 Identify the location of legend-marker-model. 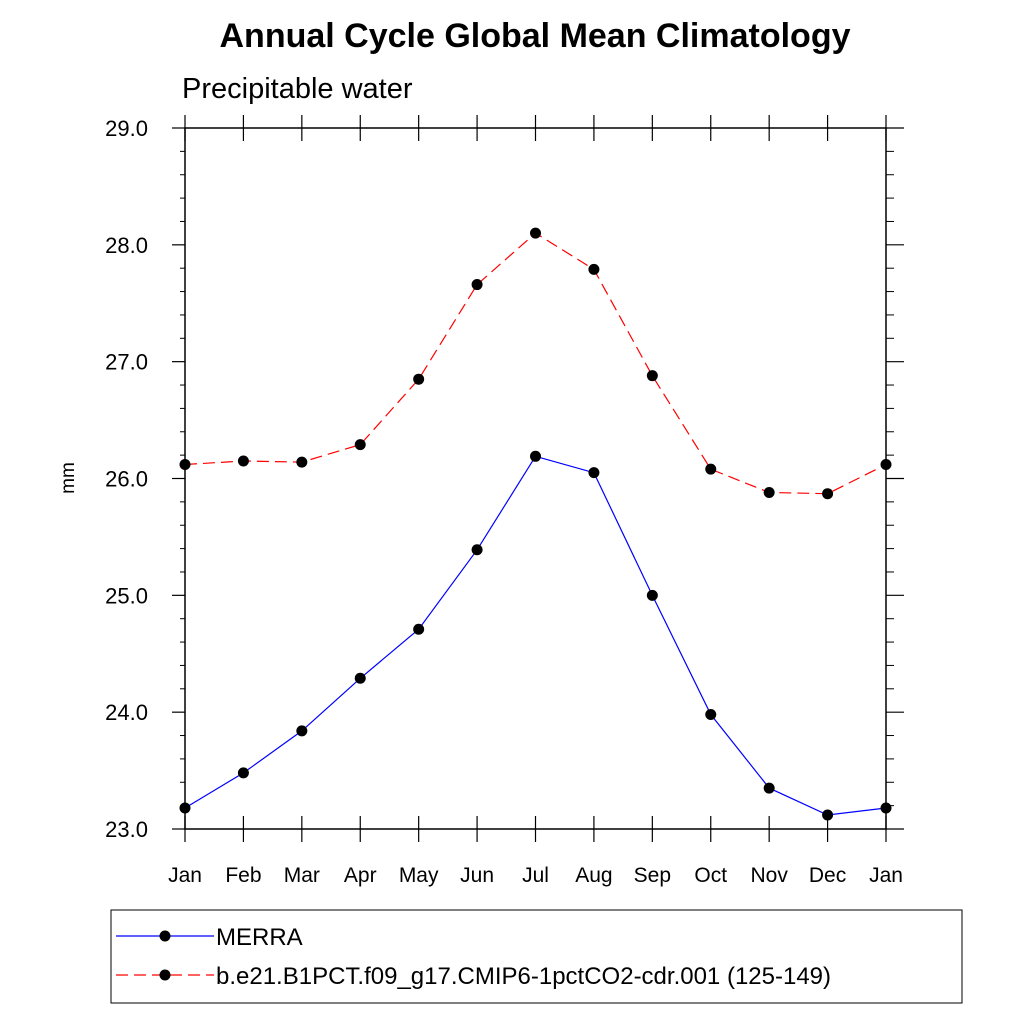
(165, 975).